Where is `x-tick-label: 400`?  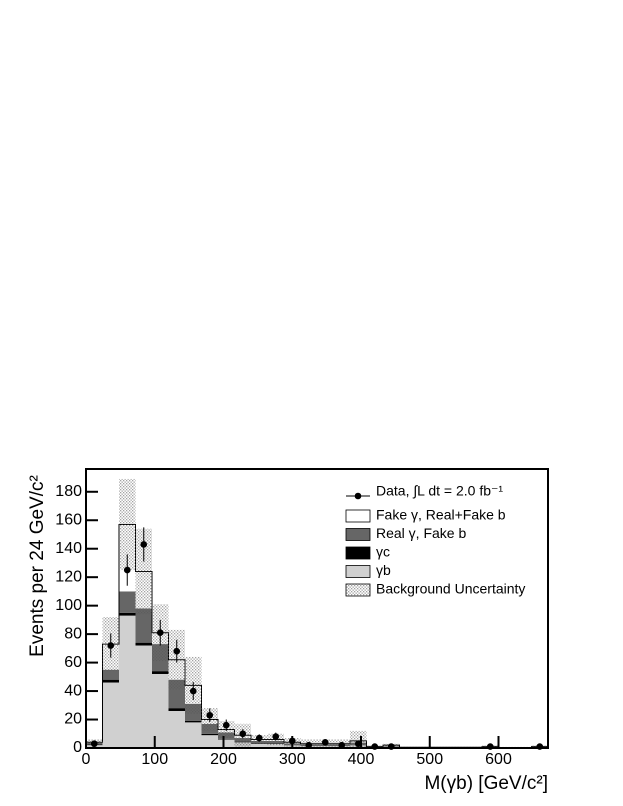 x-tick-label: 400 is located at coordinates (361, 759).